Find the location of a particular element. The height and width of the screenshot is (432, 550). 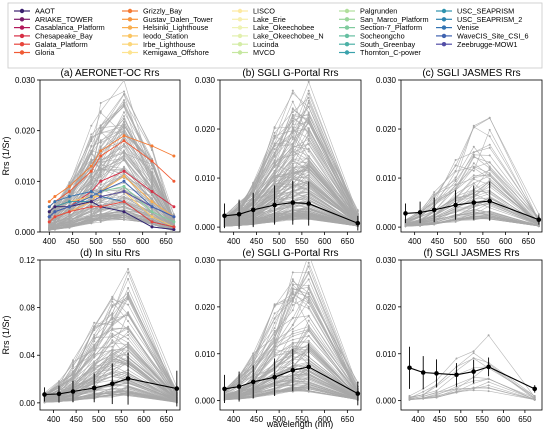

legend-entry: Lucinda is located at coordinates (256, 44).